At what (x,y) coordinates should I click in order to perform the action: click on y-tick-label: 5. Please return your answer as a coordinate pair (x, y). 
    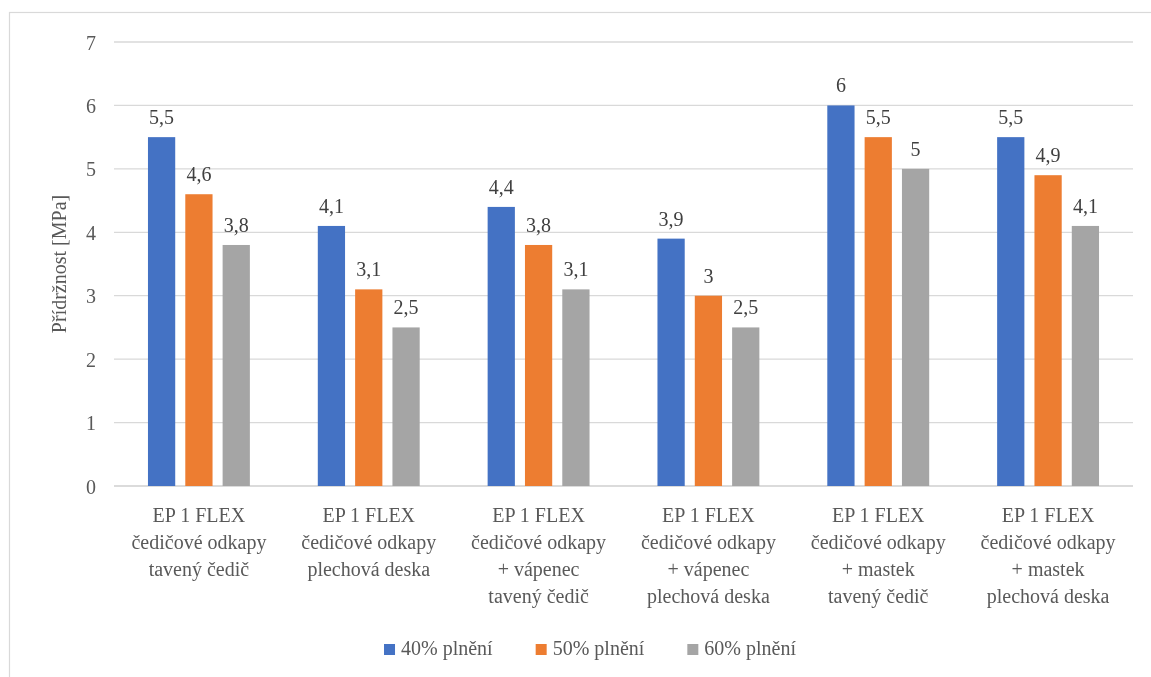
    Looking at the image, I should click on (91, 169).